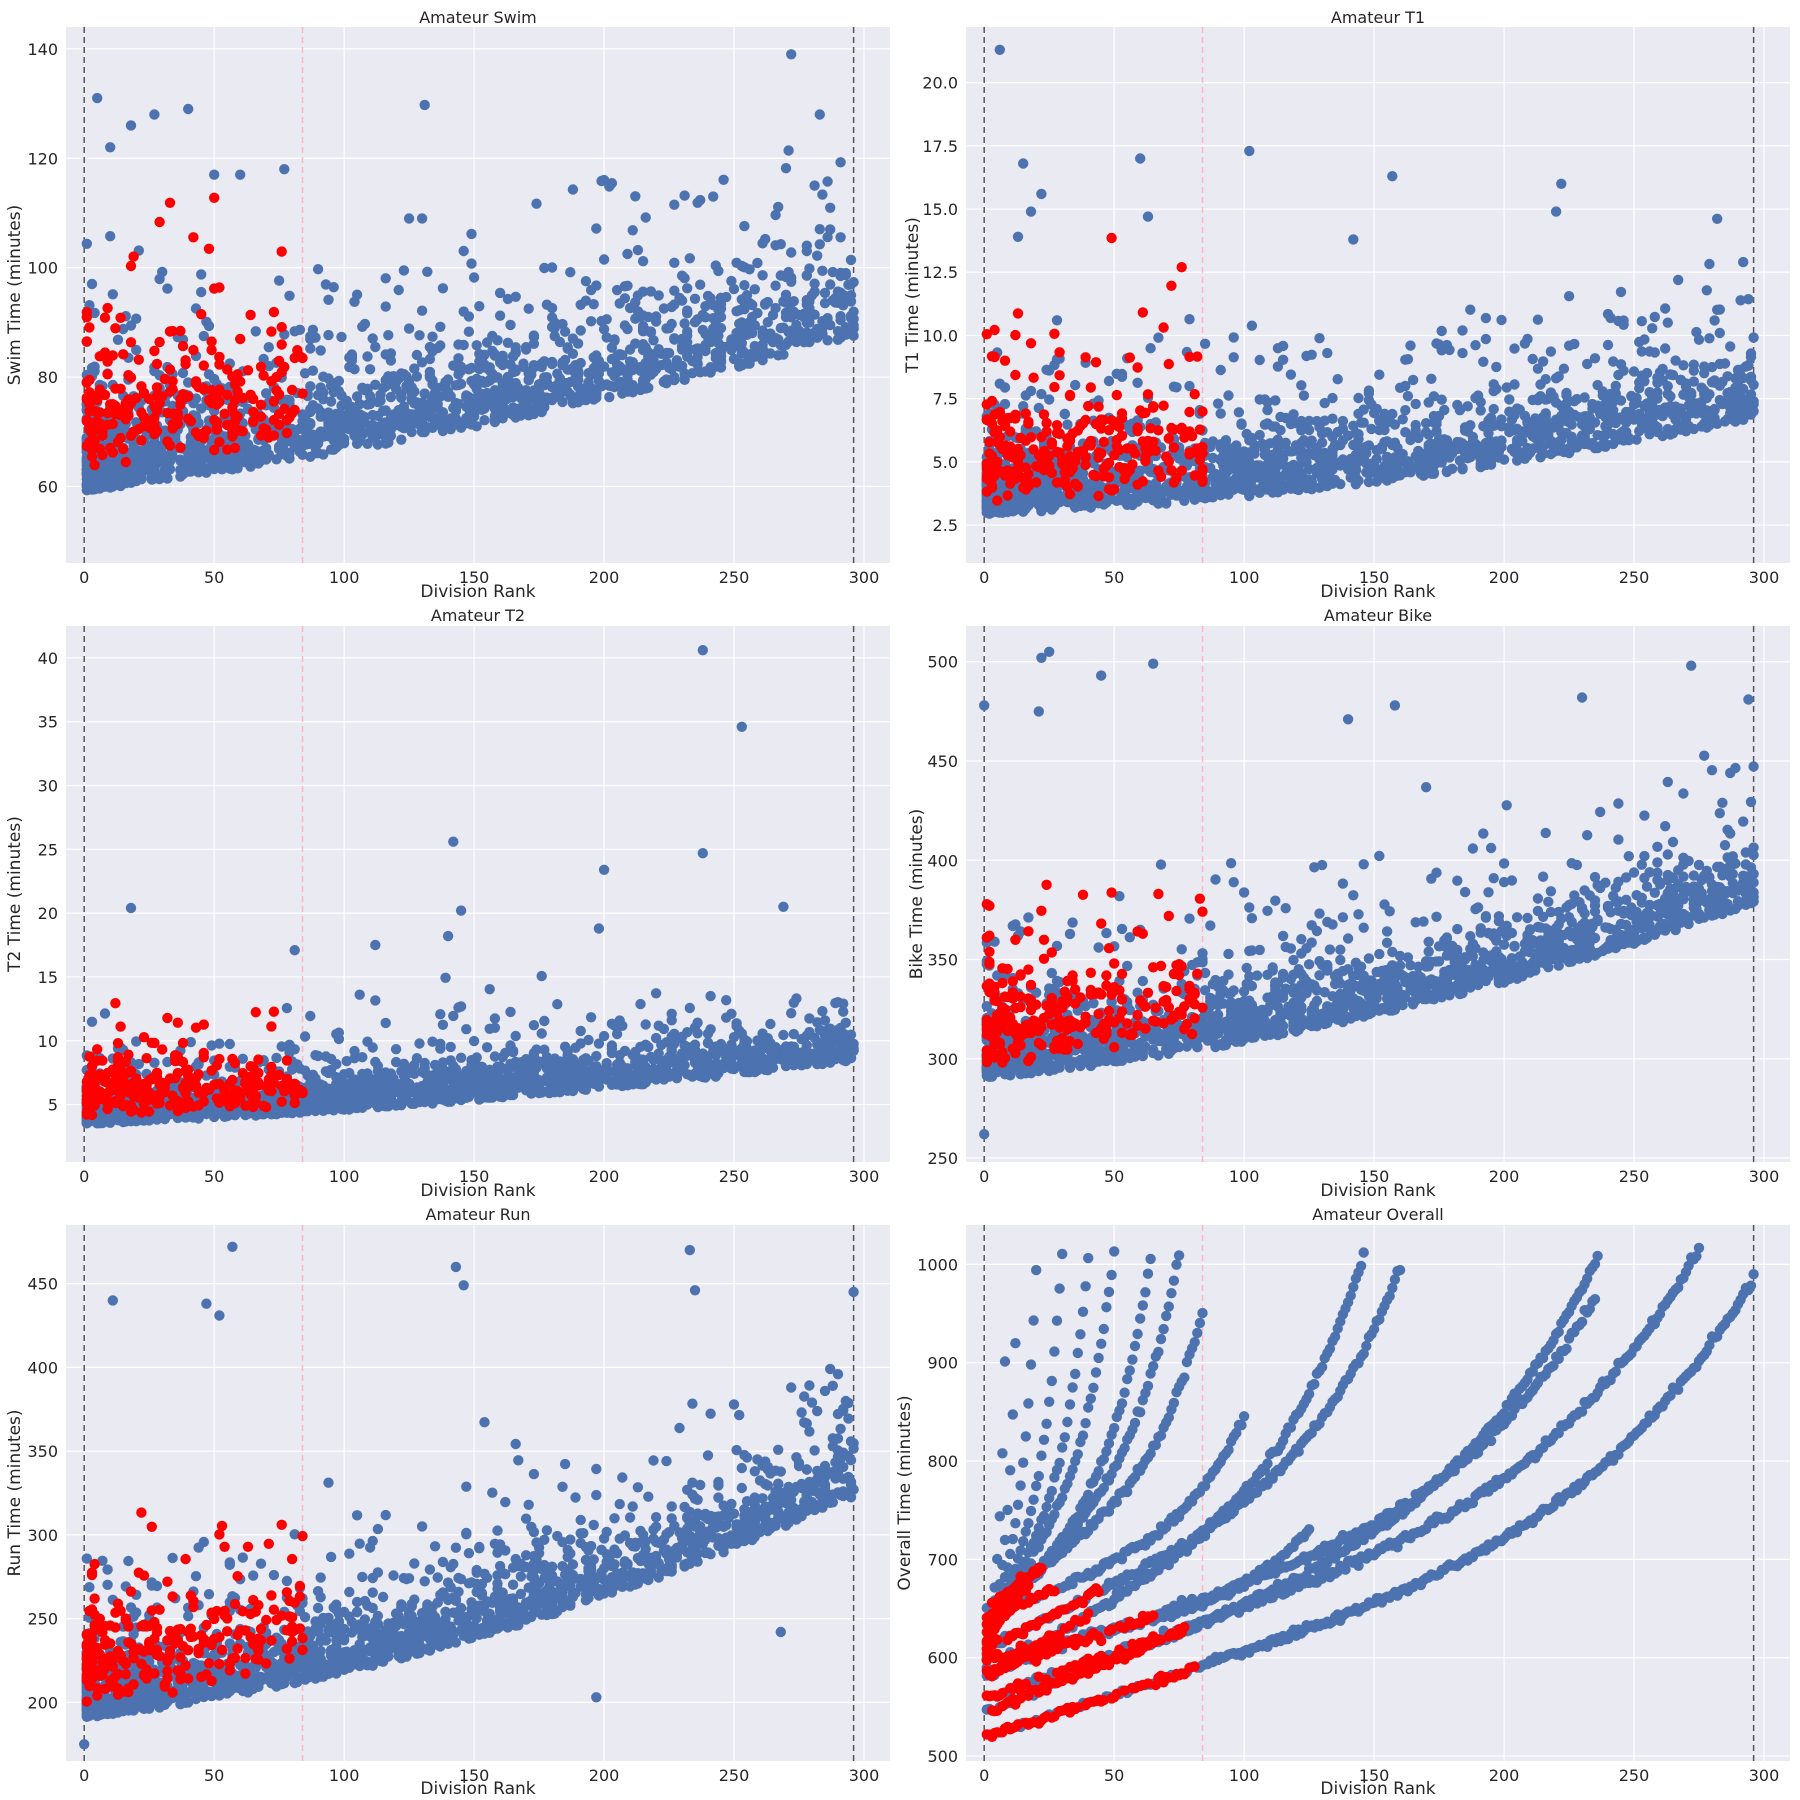 This screenshot has width=1800, height=1800. What do you see at coordinates (48, 486) in the screenshot?
I see `y-tick-label: 60` at bounding box center [48, 486].